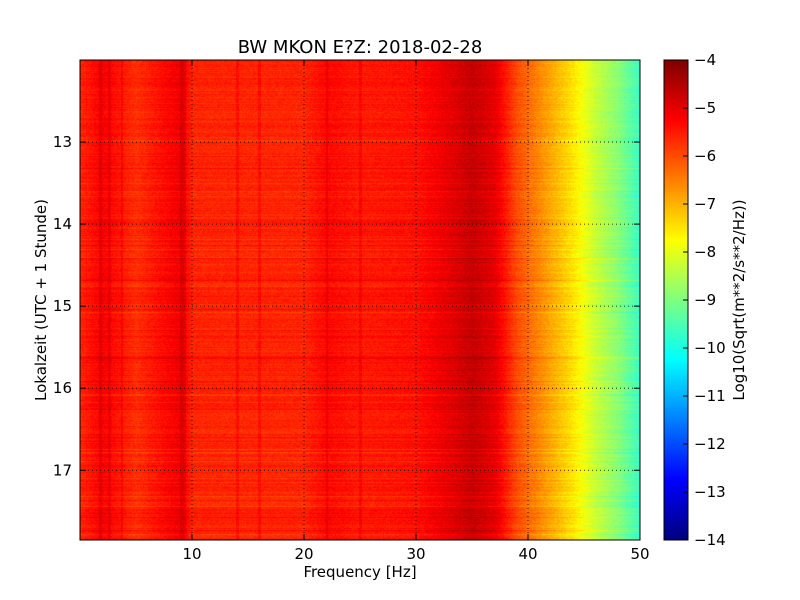 This screenshot has width=800, height=600. I want to click on x-tick-label: 20, so click(303, 554).